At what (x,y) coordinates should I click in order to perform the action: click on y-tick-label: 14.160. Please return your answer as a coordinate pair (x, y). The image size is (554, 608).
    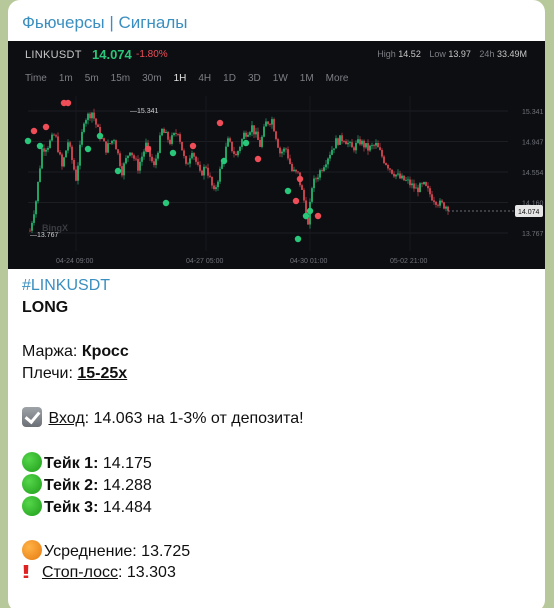
    Looking at the image, I should click on (533, 204).